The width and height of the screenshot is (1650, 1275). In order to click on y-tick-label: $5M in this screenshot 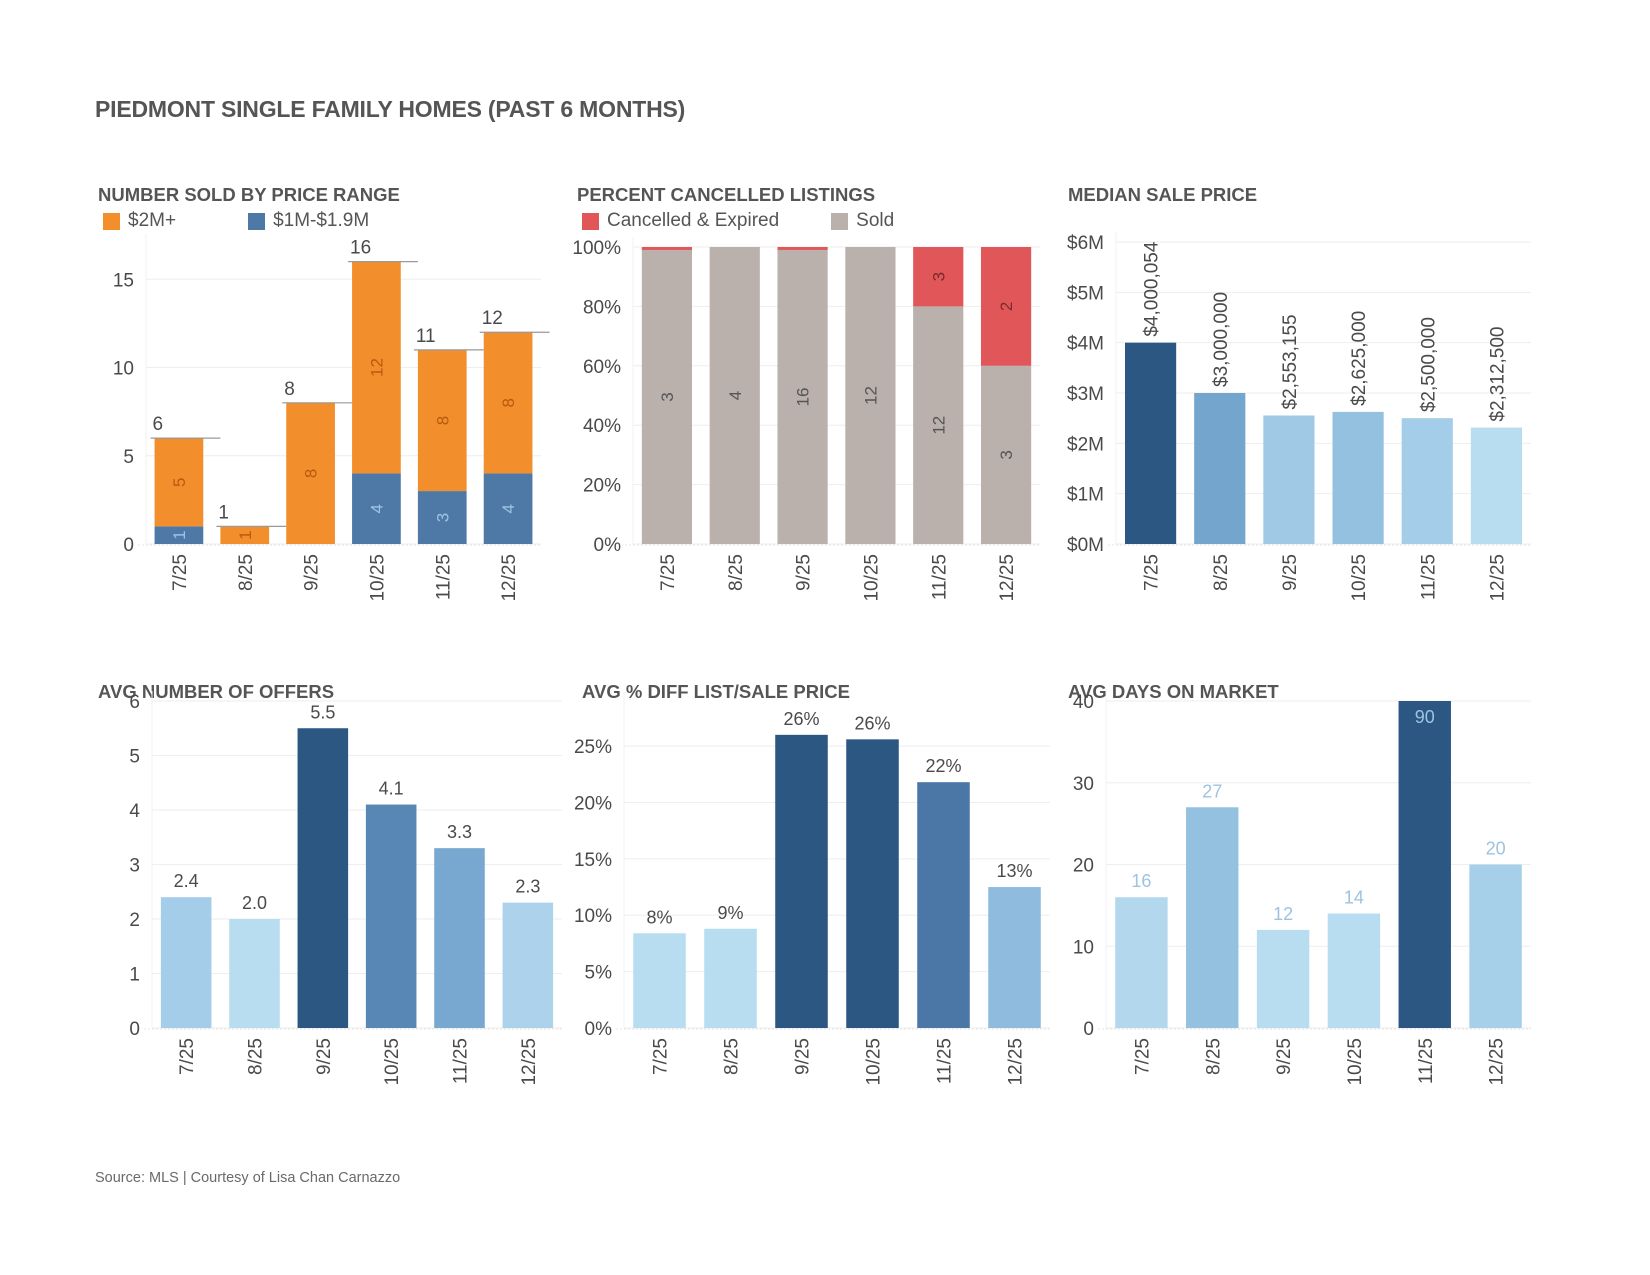, I will do `click(1085, 293)`.